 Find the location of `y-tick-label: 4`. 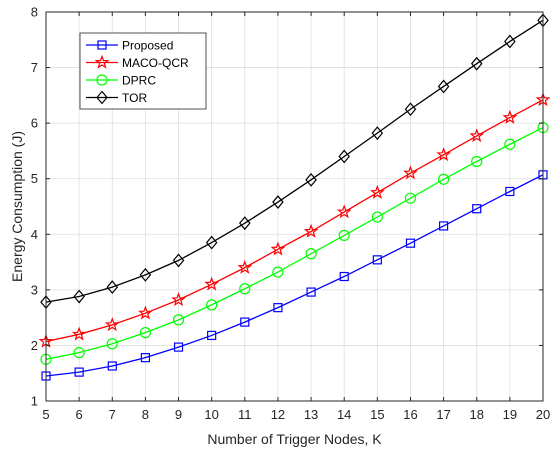

y-tick-label: 4 is located at coordinates (34, 234).